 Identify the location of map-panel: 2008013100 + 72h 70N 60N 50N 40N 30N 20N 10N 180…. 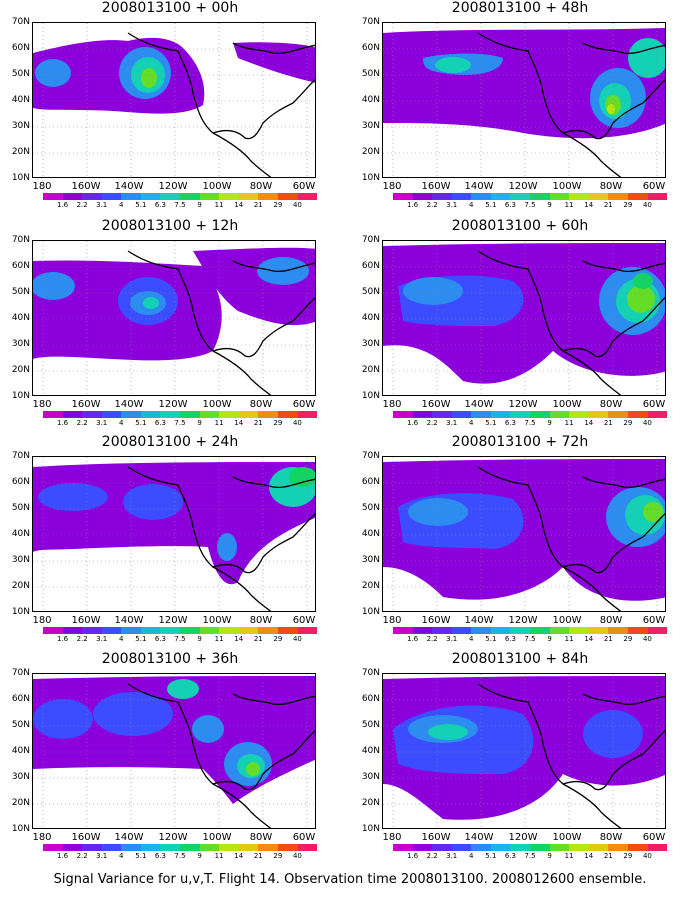
(520, 542).